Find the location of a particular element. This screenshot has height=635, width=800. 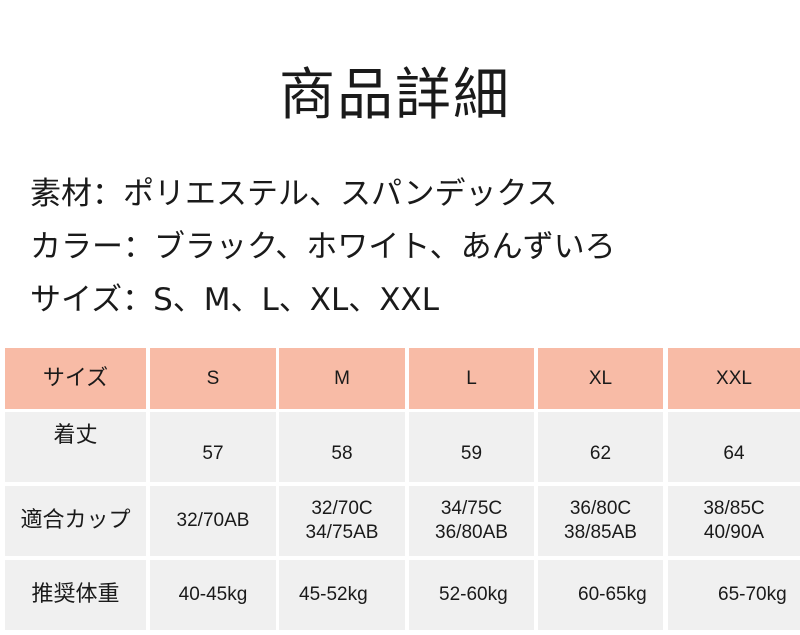

cell-text: 34/75AB is located at coordinates (342, 532).